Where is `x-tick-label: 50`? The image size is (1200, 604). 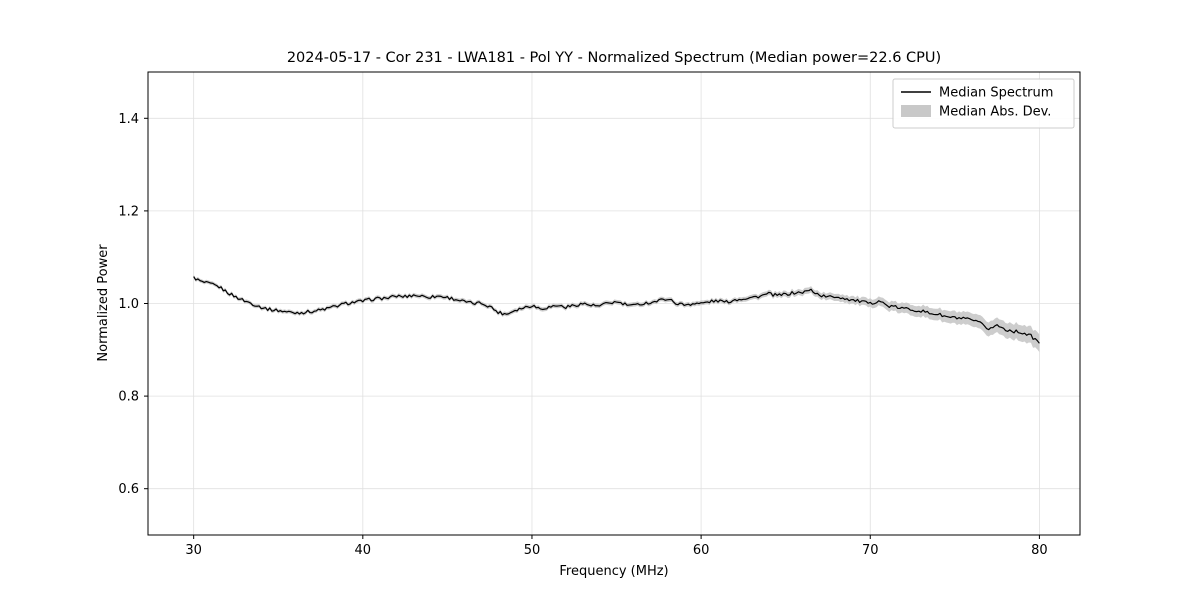
x-tick-label: 50 is located at coordinates (532, 550).